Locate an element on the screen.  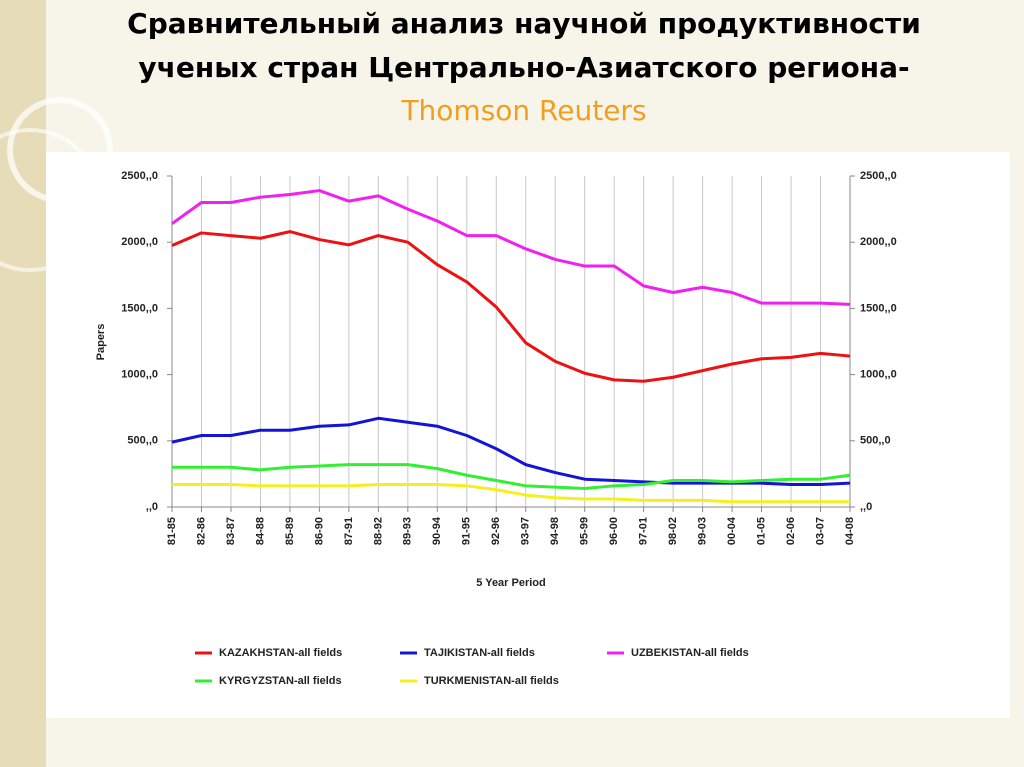
x-tick-label: 95-99 is located at coordinates (585, 531).